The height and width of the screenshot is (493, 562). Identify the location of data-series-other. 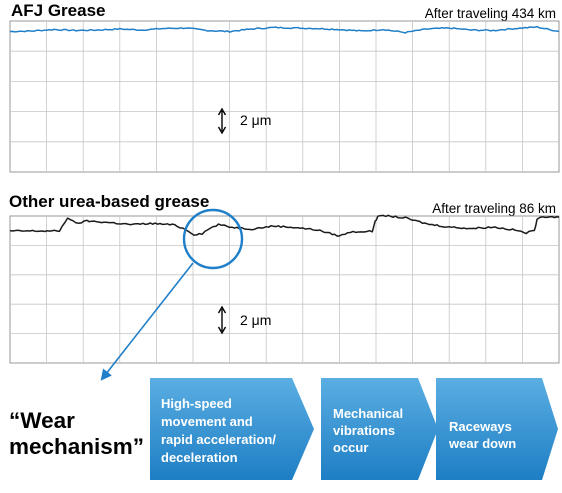
(284, 225).